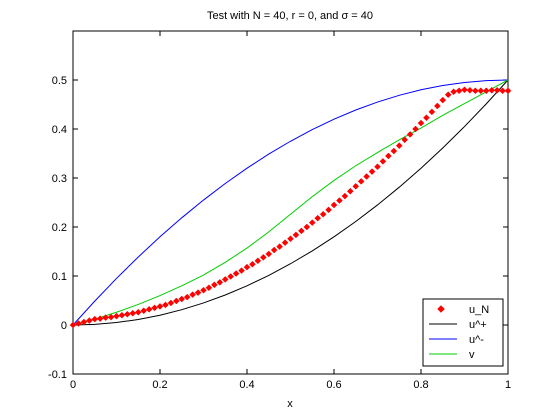 The height and width of the screenshot is (420, 560). I want to click on legend-label: u_N, so click(479, 310).